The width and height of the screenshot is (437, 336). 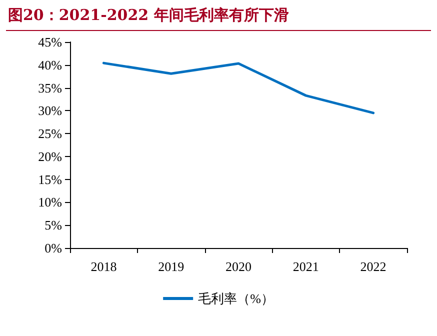 What do you see at coordinates (50, 202) in the screenshot?
I see `y-tick-label: 10%` at bounding box center [50, 202].